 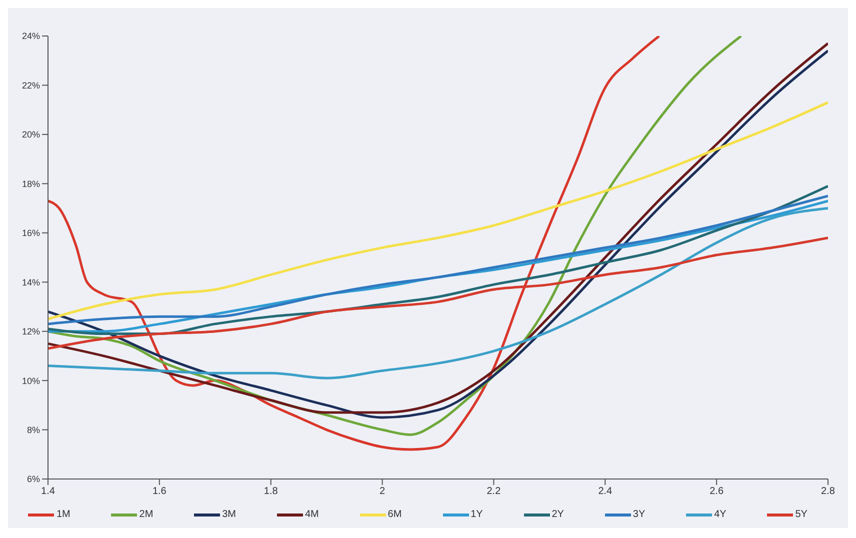 What do you see at coordinates (31, 381) in the screenshot?
I see `y-tick-label: 10%` at bounding box center [31, 381].